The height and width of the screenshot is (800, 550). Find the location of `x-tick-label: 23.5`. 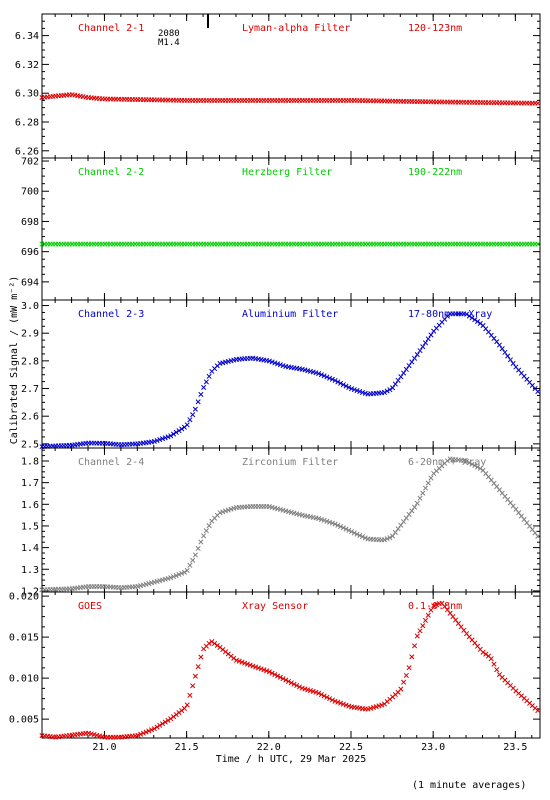

x-tick-label: 23.5 is located at coordinates (515, 747).